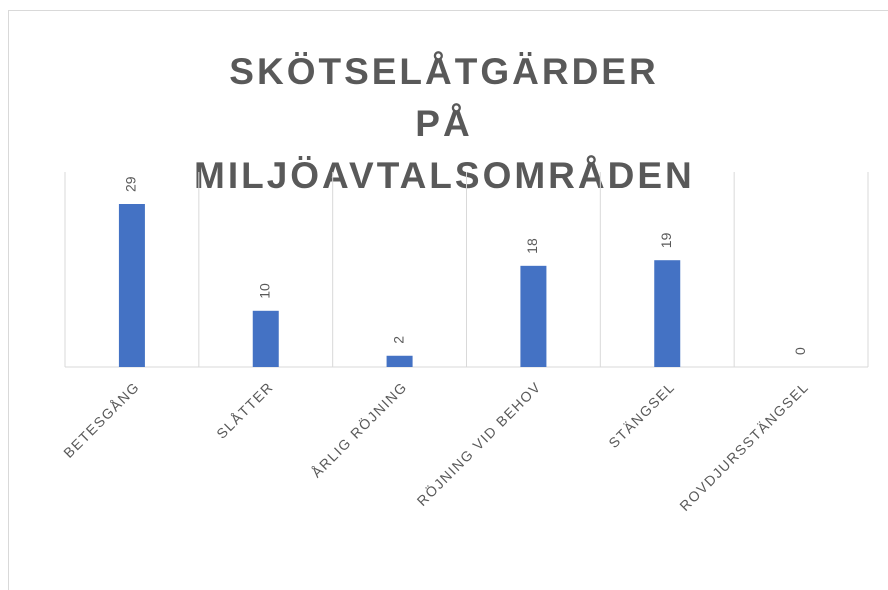  What do you see at coordinates (359, 429) in the screenshot?
I see `x-tick-label: ÅRLIG RÖJNING` at bounding box center [359, 429].